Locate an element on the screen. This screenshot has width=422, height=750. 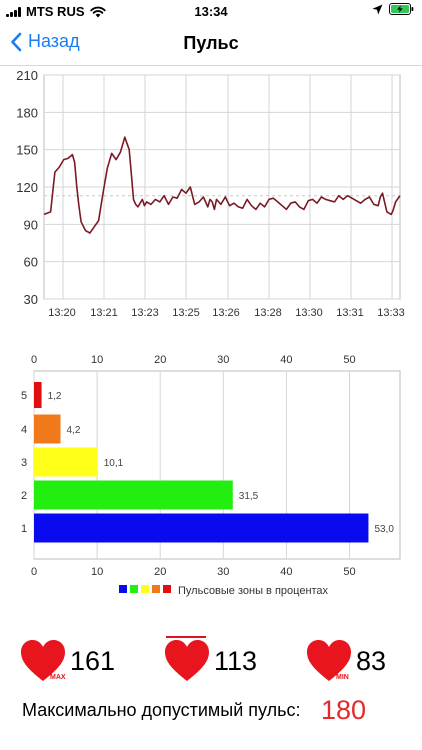
pulse-y-tick-label: 180 is located at coordinates (27, 112).